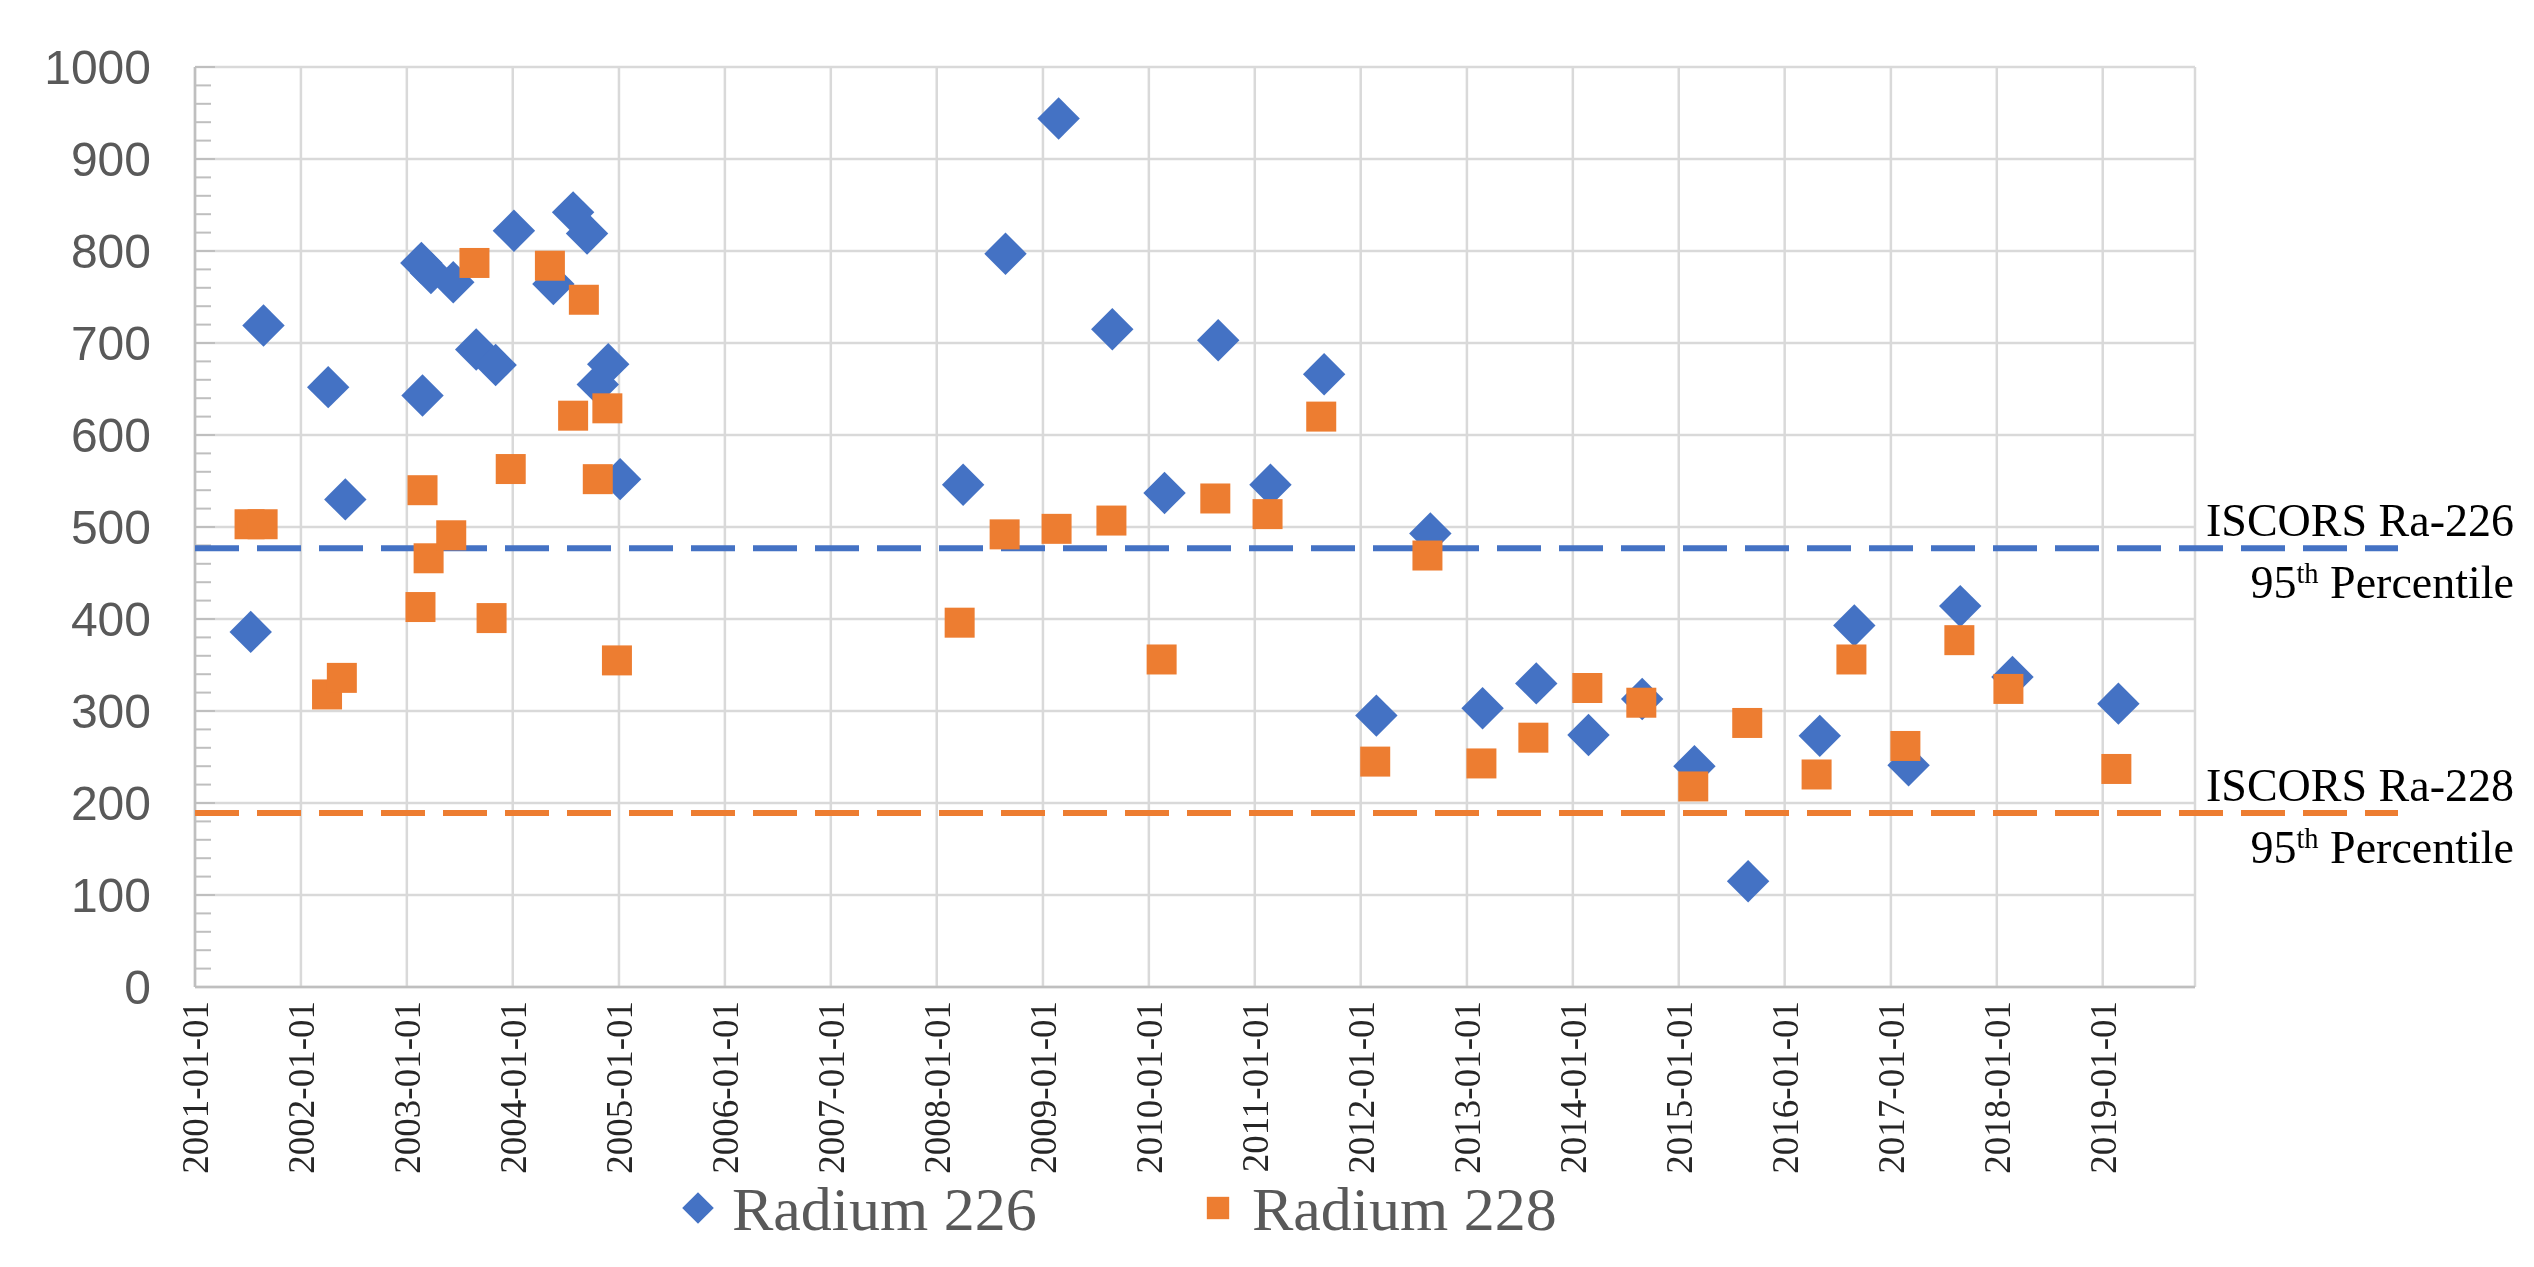  What do you see at coordinates (301, 1087) in the screenshot?
I see `x-tick-label: 2002-01-01` at bounding box center [301, 1087].